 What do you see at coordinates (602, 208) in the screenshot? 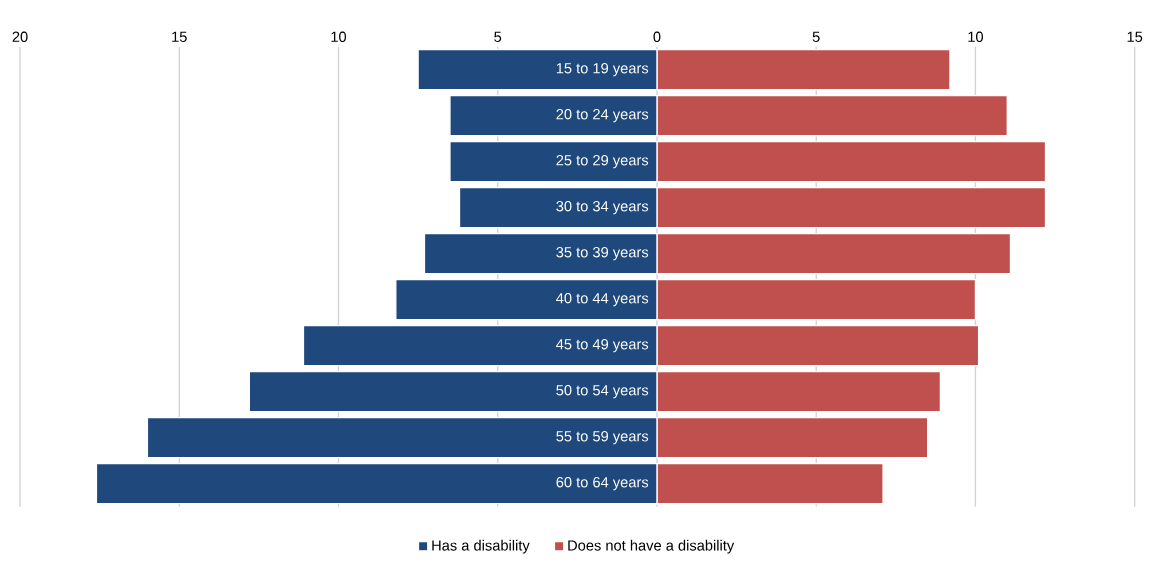
I see `y-tick-label: 30 to 34 years` at bounding box center [602, 208].